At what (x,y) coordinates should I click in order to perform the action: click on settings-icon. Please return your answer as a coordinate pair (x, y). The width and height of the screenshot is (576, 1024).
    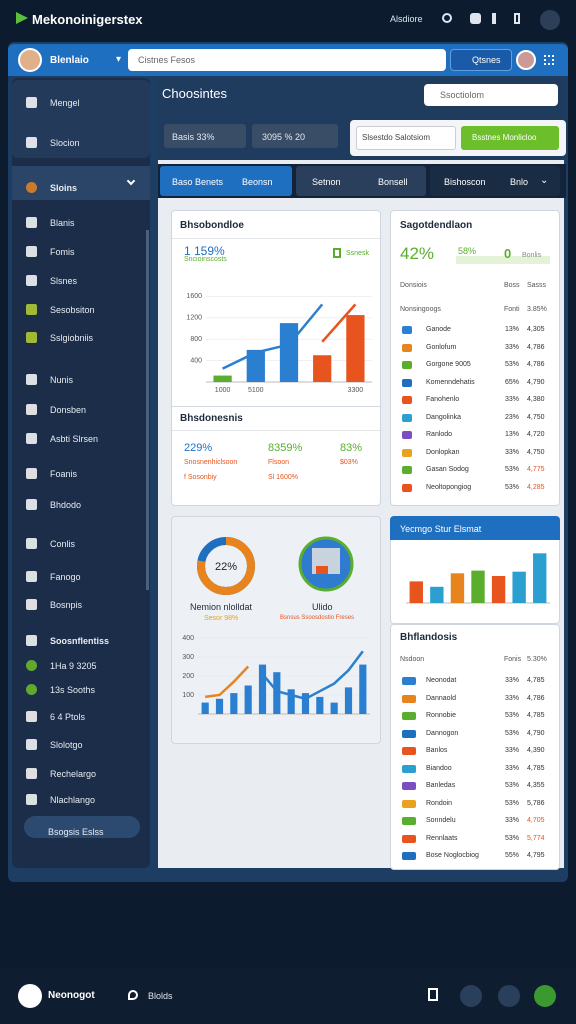
    Looking at the image, I should click on (447, 18).